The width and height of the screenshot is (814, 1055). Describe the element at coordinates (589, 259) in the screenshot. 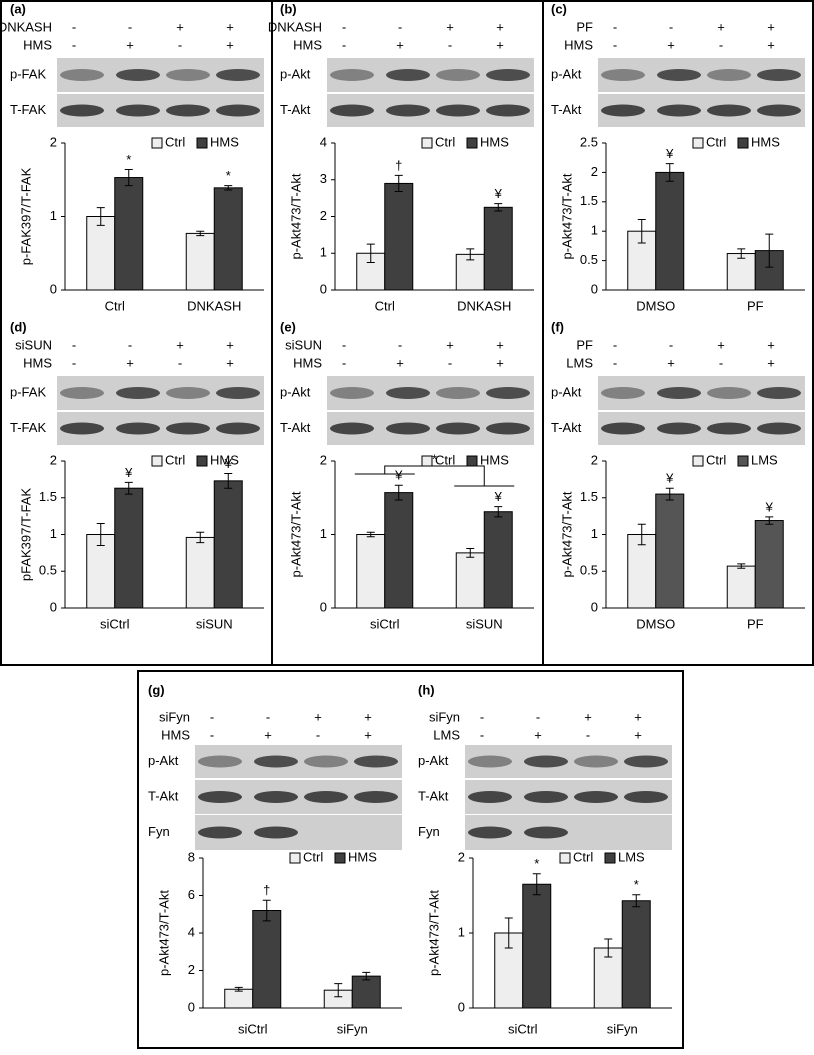

I see `y-tick-label: 0.5` at that location.